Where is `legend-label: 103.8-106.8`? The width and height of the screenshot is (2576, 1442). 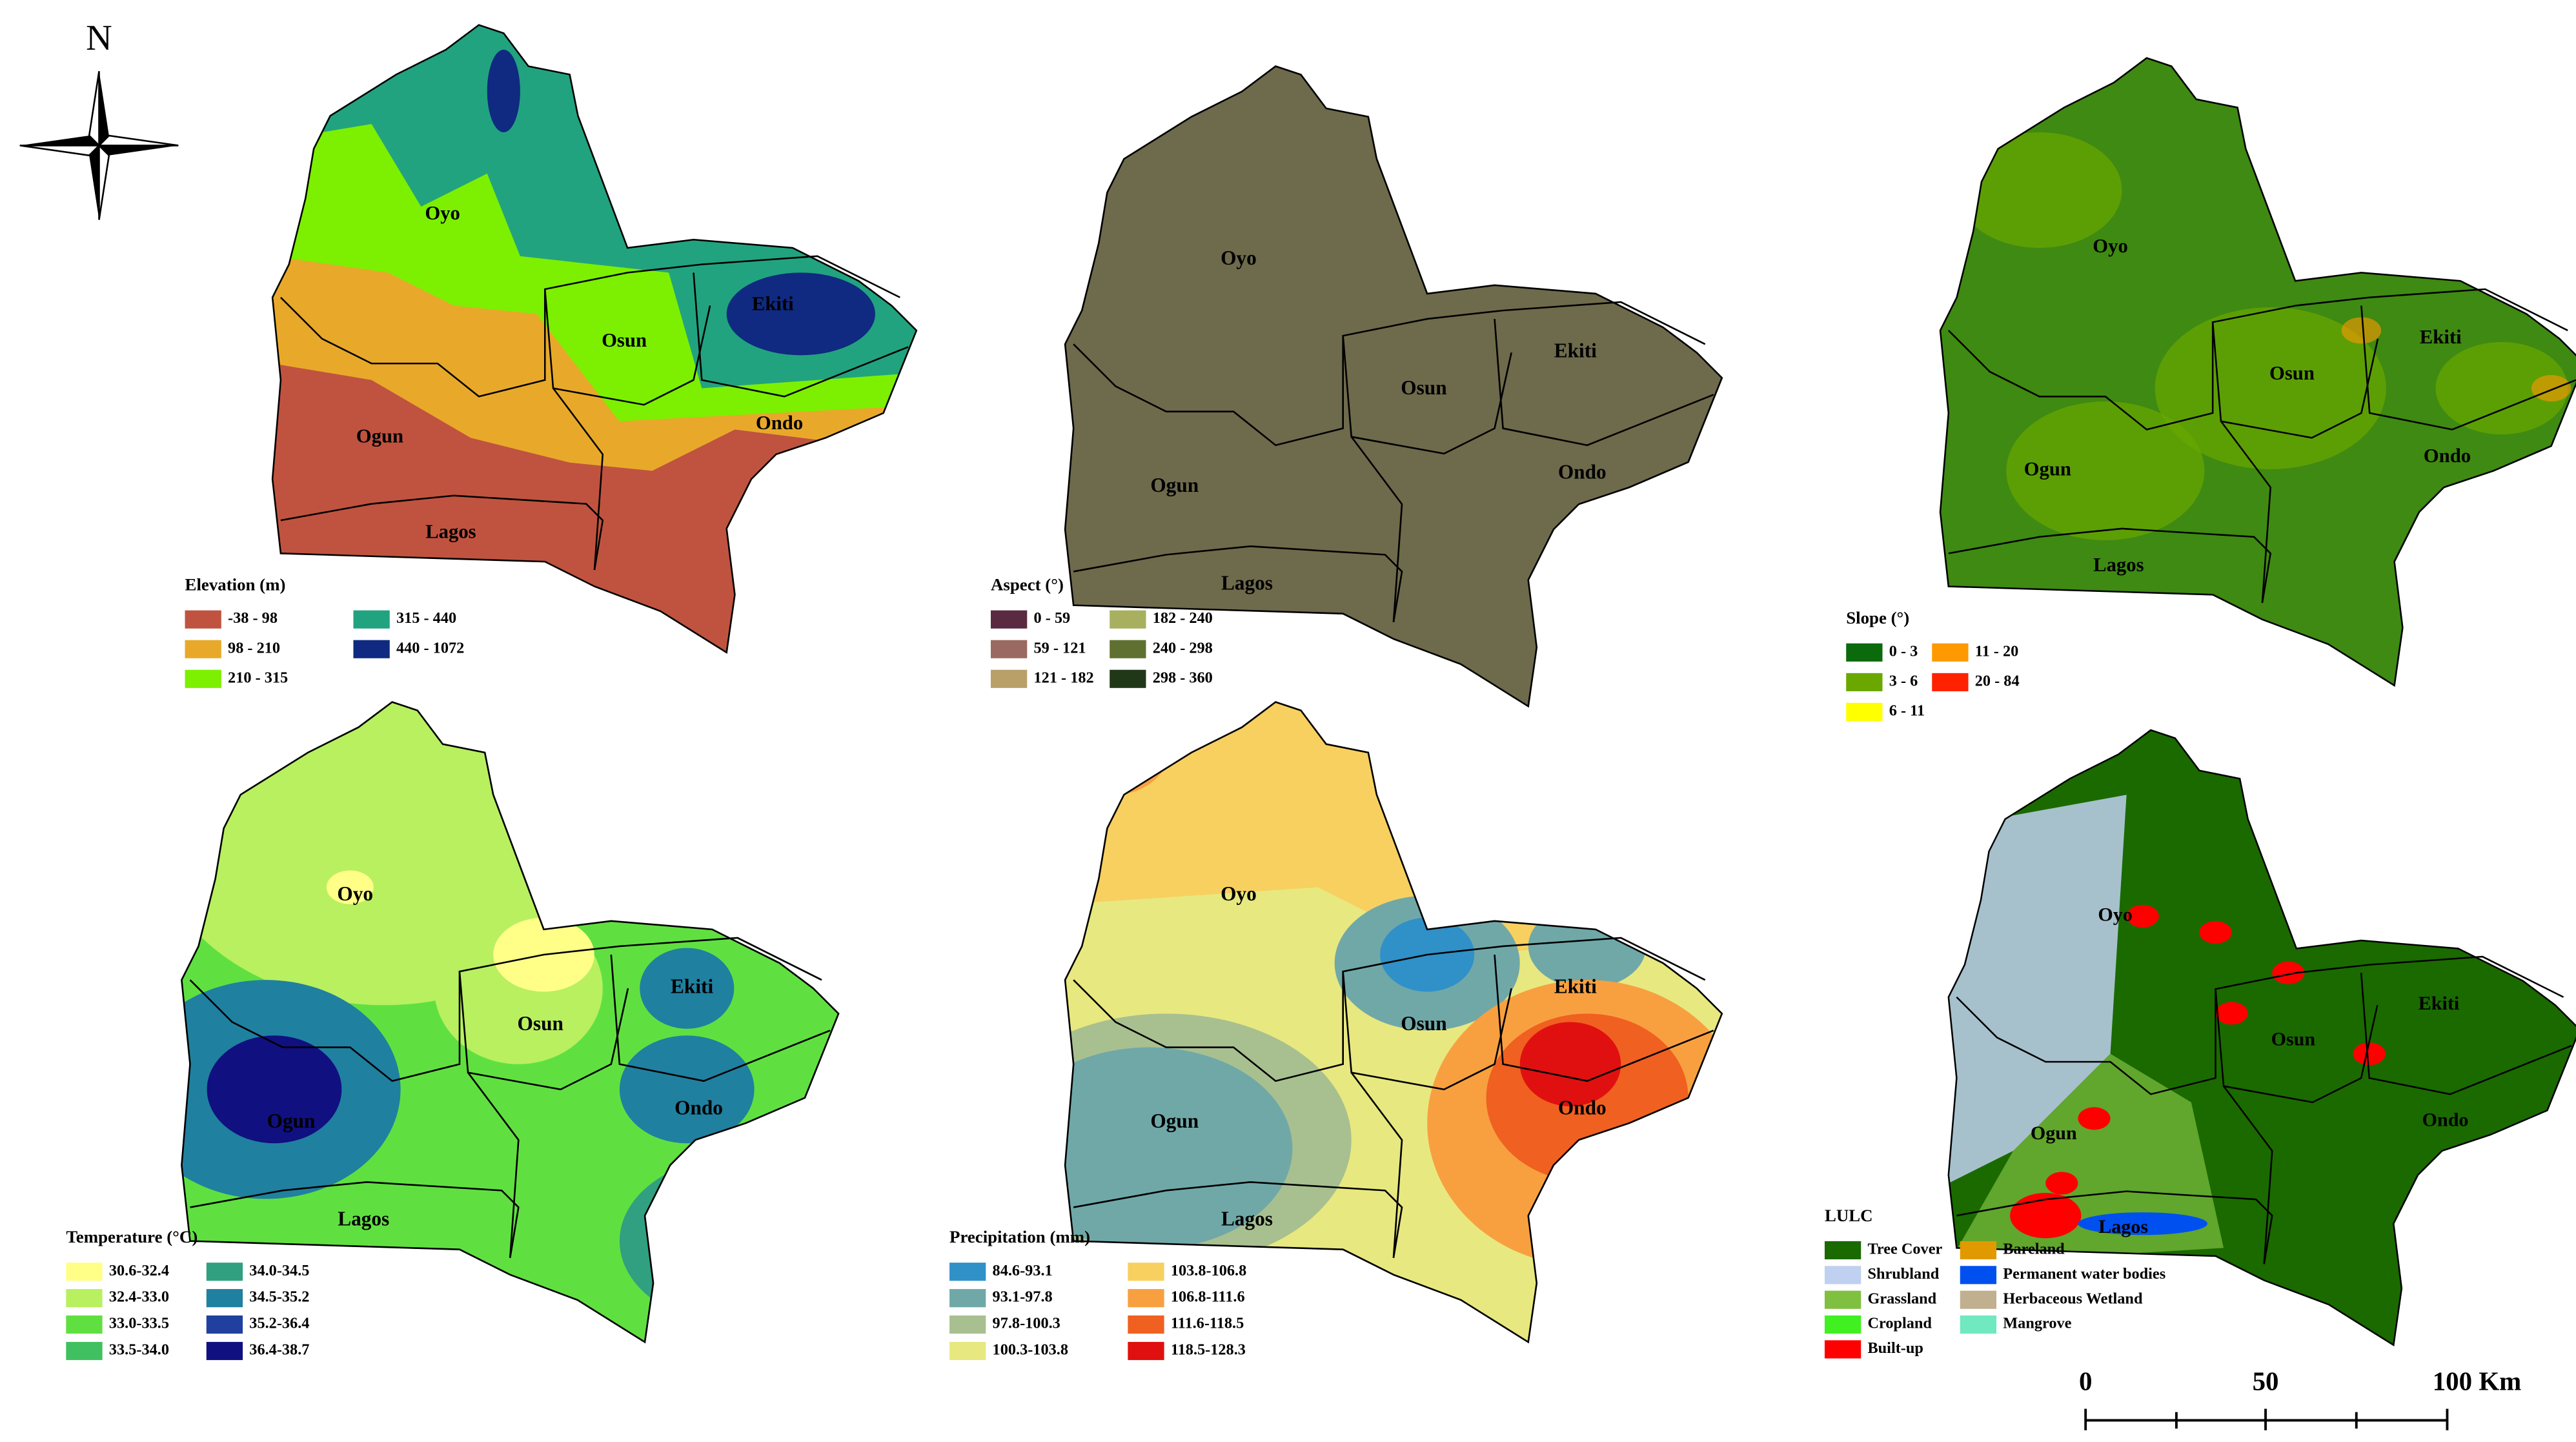 legend-label: 103.8-106.8 is located at coordinates (1208, 1270).